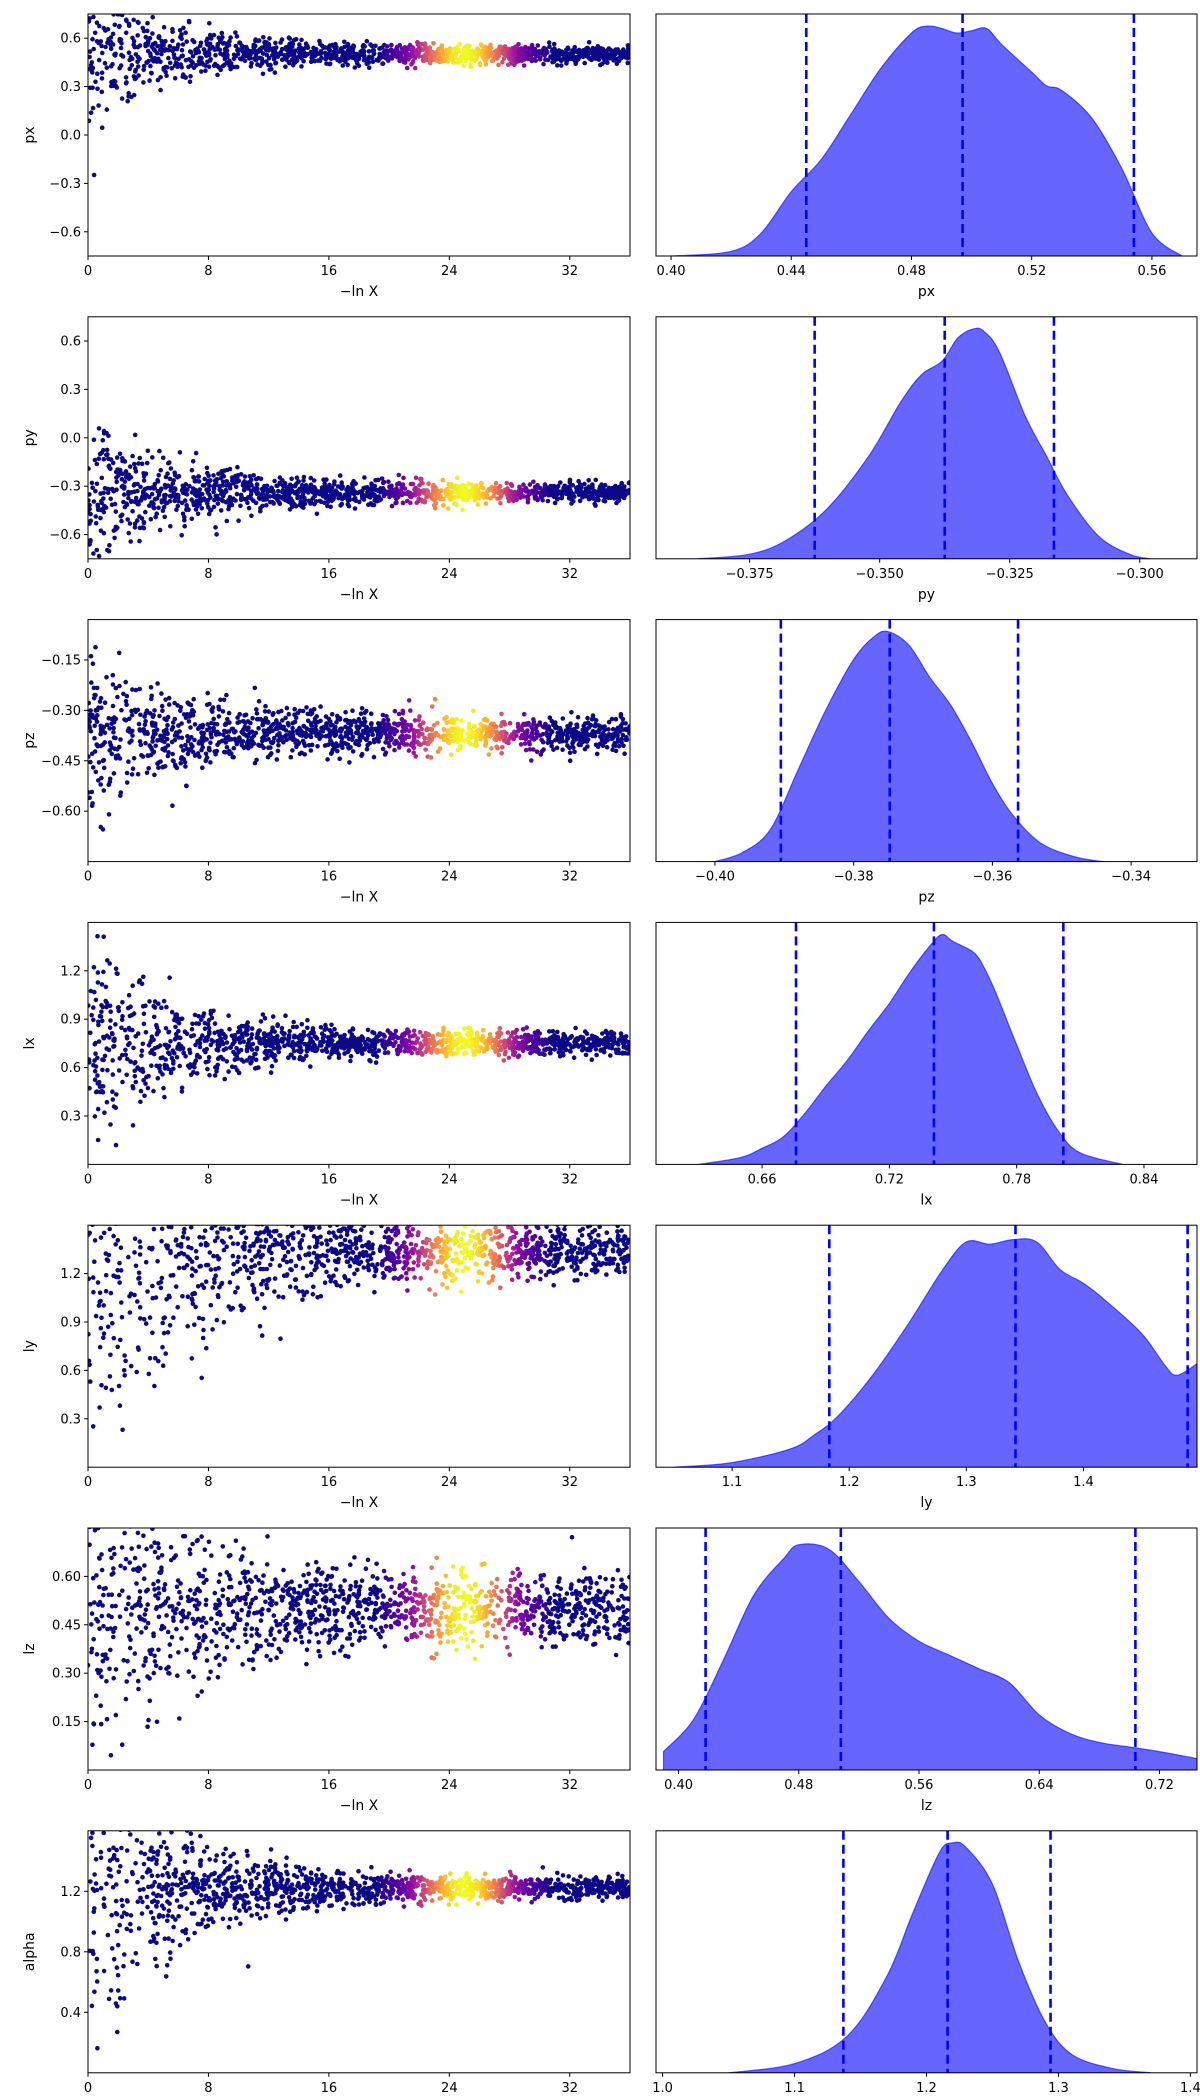  Describe the element at coordinates (791, 271) in the screenshot. I see `x-tick-label: 0.44` at that location.